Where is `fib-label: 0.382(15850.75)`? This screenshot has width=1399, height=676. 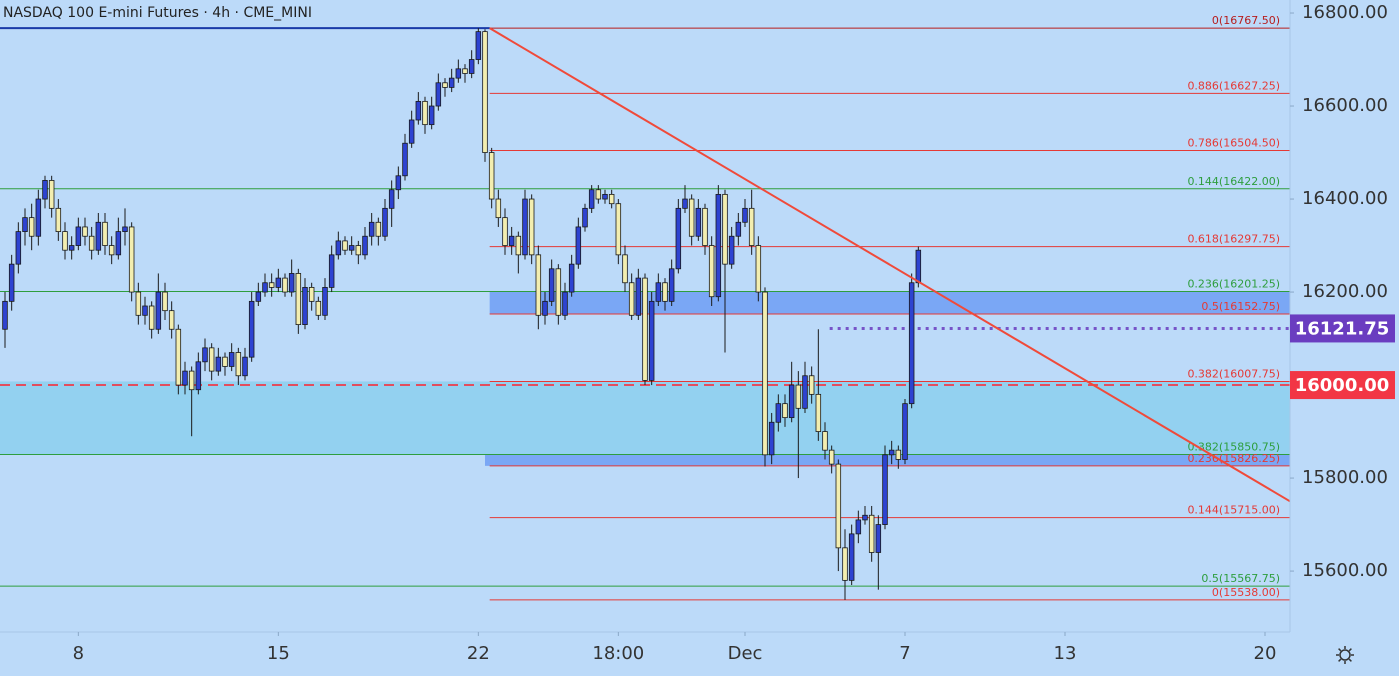
fib-label: 0.382(15850.75) is located at coordinates (1233, 446).